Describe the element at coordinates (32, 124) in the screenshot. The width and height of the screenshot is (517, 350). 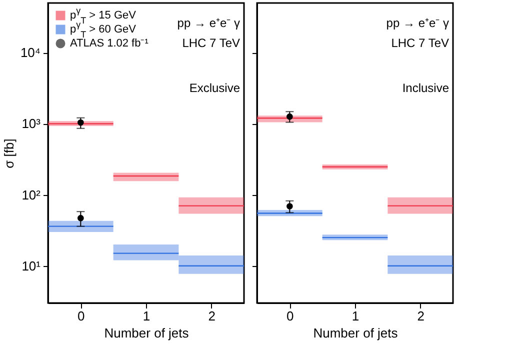
I see `y-tick-label: 10³` at that location.